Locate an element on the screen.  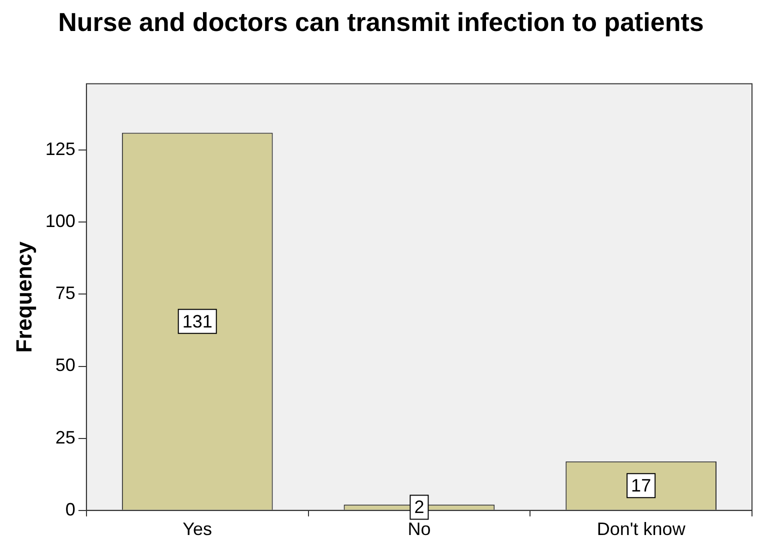
chart-title: Nurse and doctors can transmit infection to patients is located at coordinates (381, 23).